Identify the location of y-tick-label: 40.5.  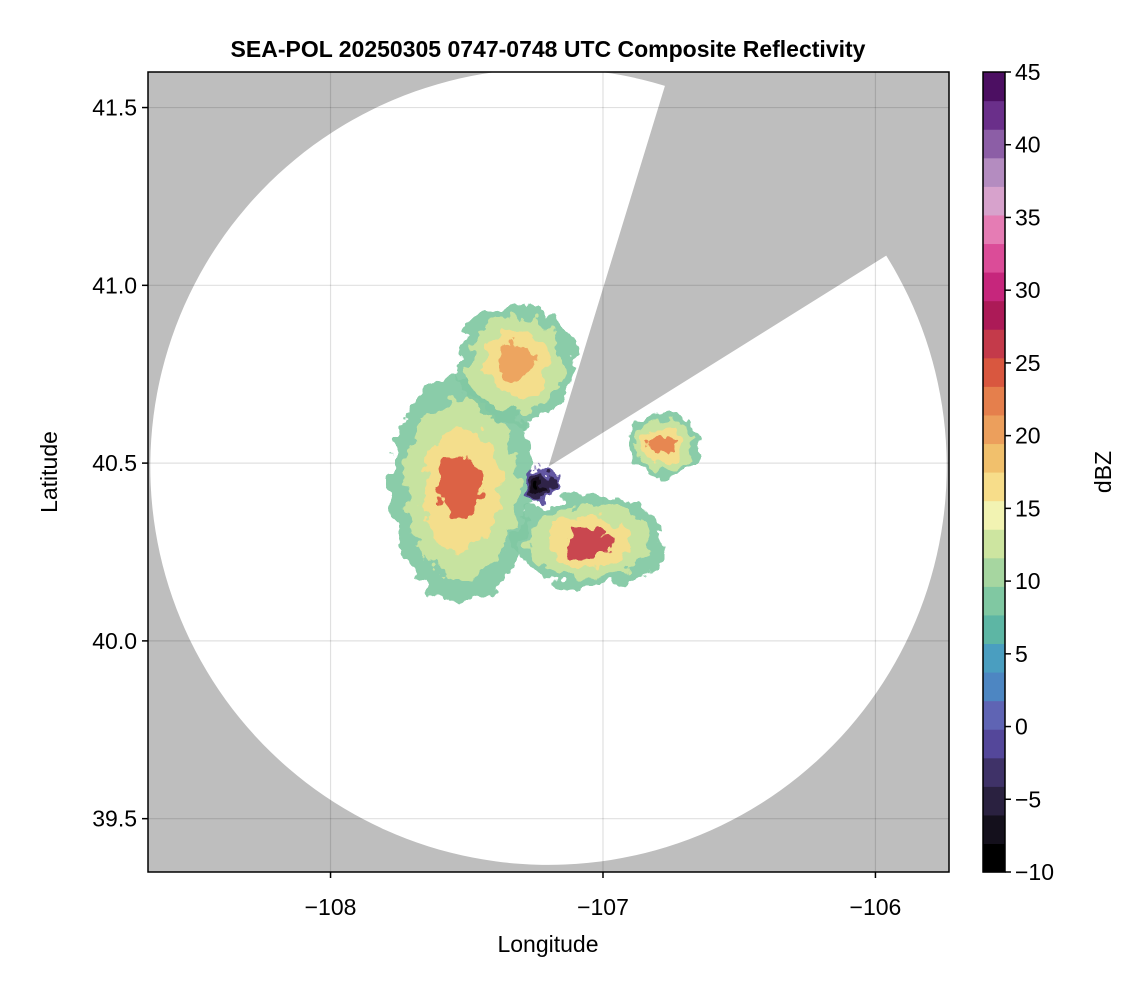
(114, 463).